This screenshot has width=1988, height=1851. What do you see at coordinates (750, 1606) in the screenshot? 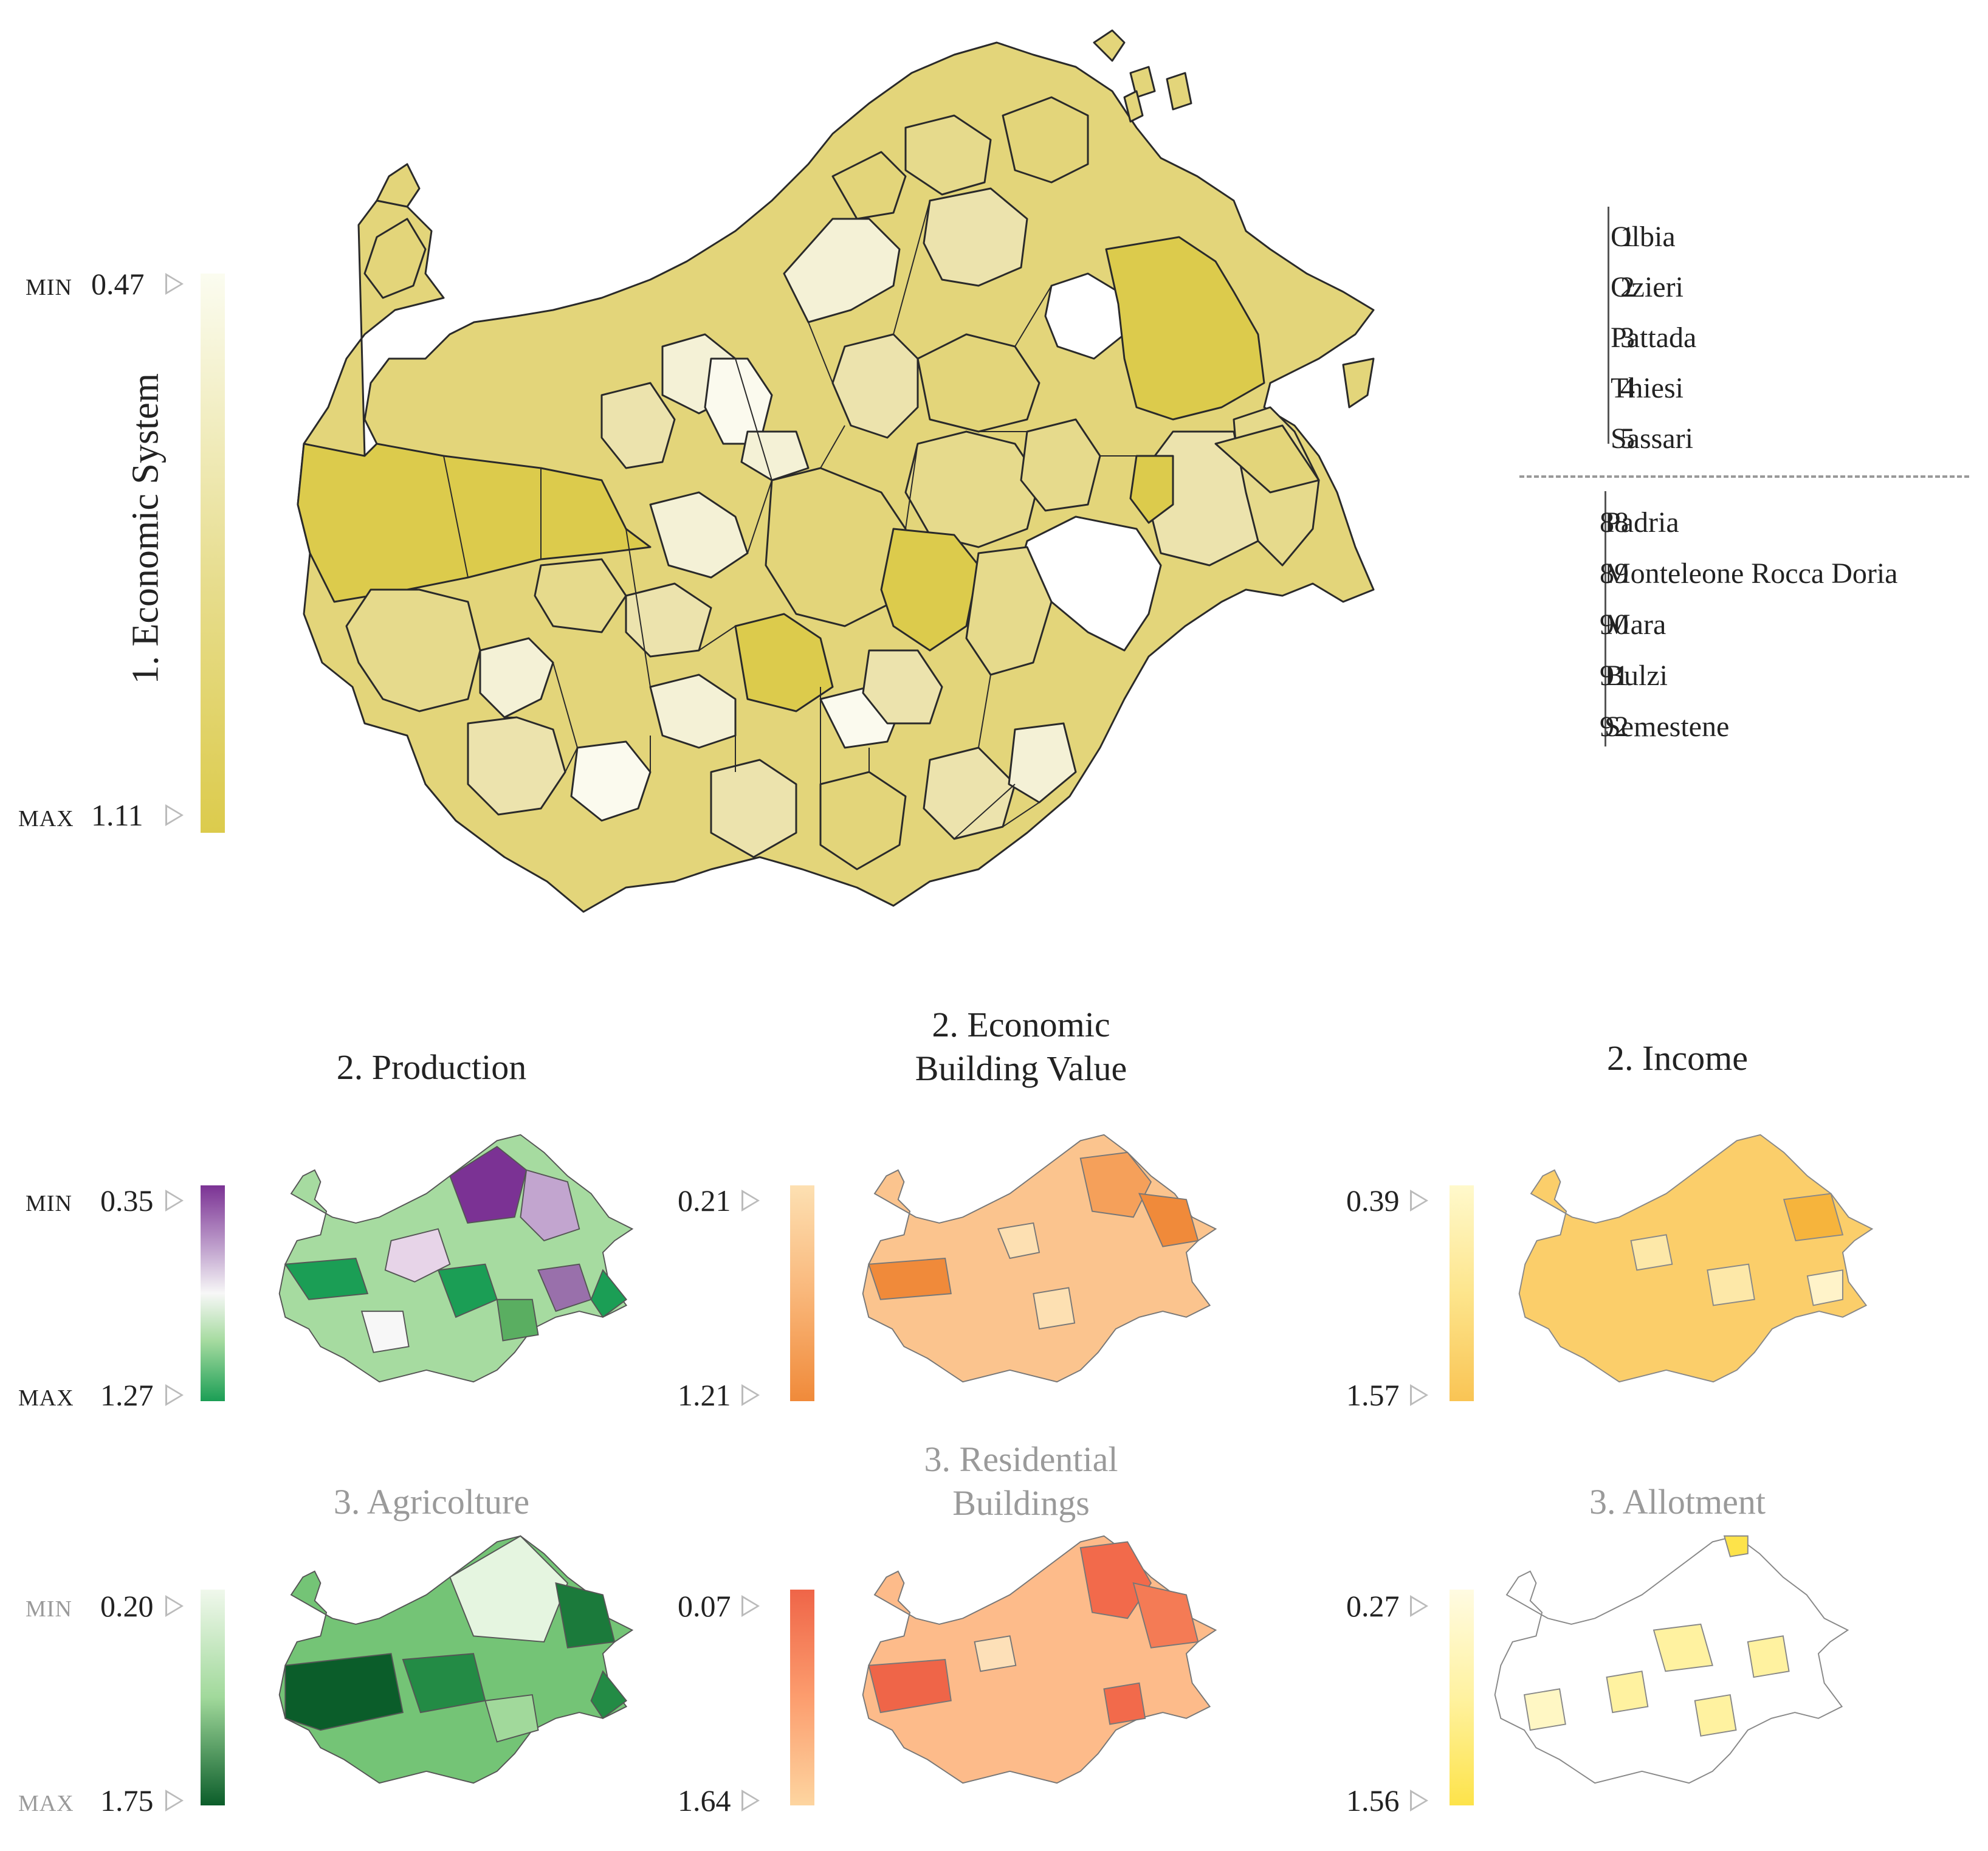
I see `residential-min-marker-icon` at bounding box center [750, 1606].